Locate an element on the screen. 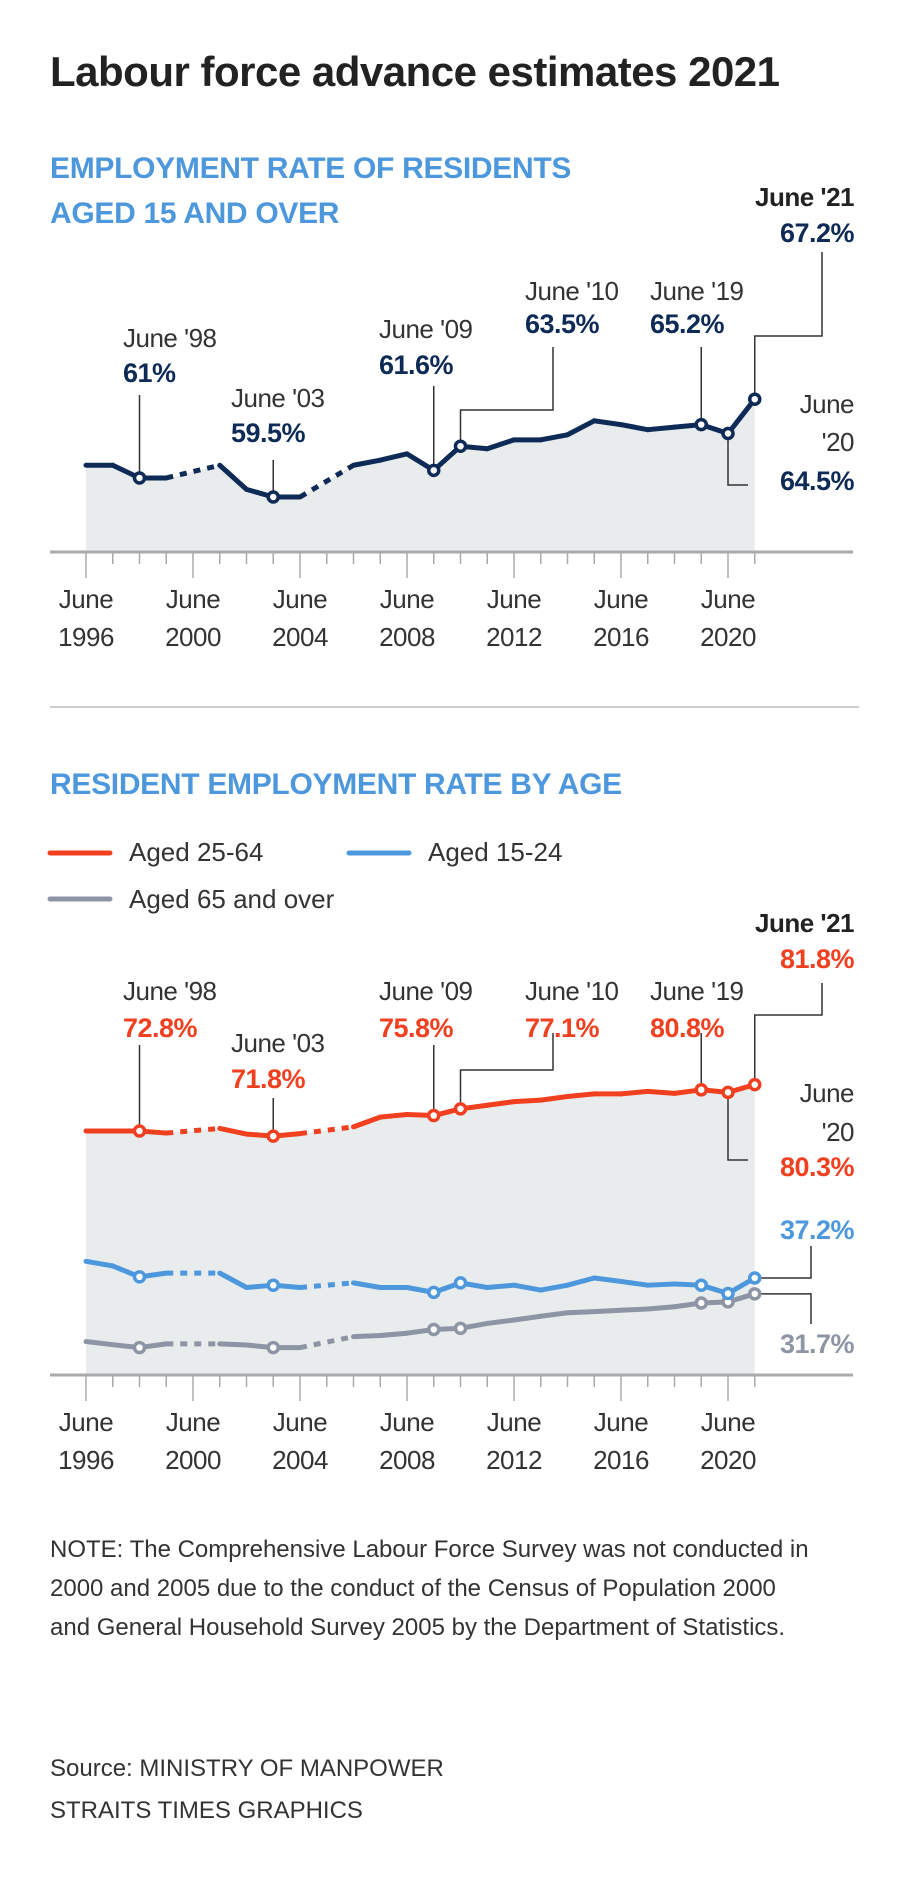 Image resolution: width=920 pixels, height=1900 pixels. x-tick-label: 2004 is located at coordinates (300, 1460).